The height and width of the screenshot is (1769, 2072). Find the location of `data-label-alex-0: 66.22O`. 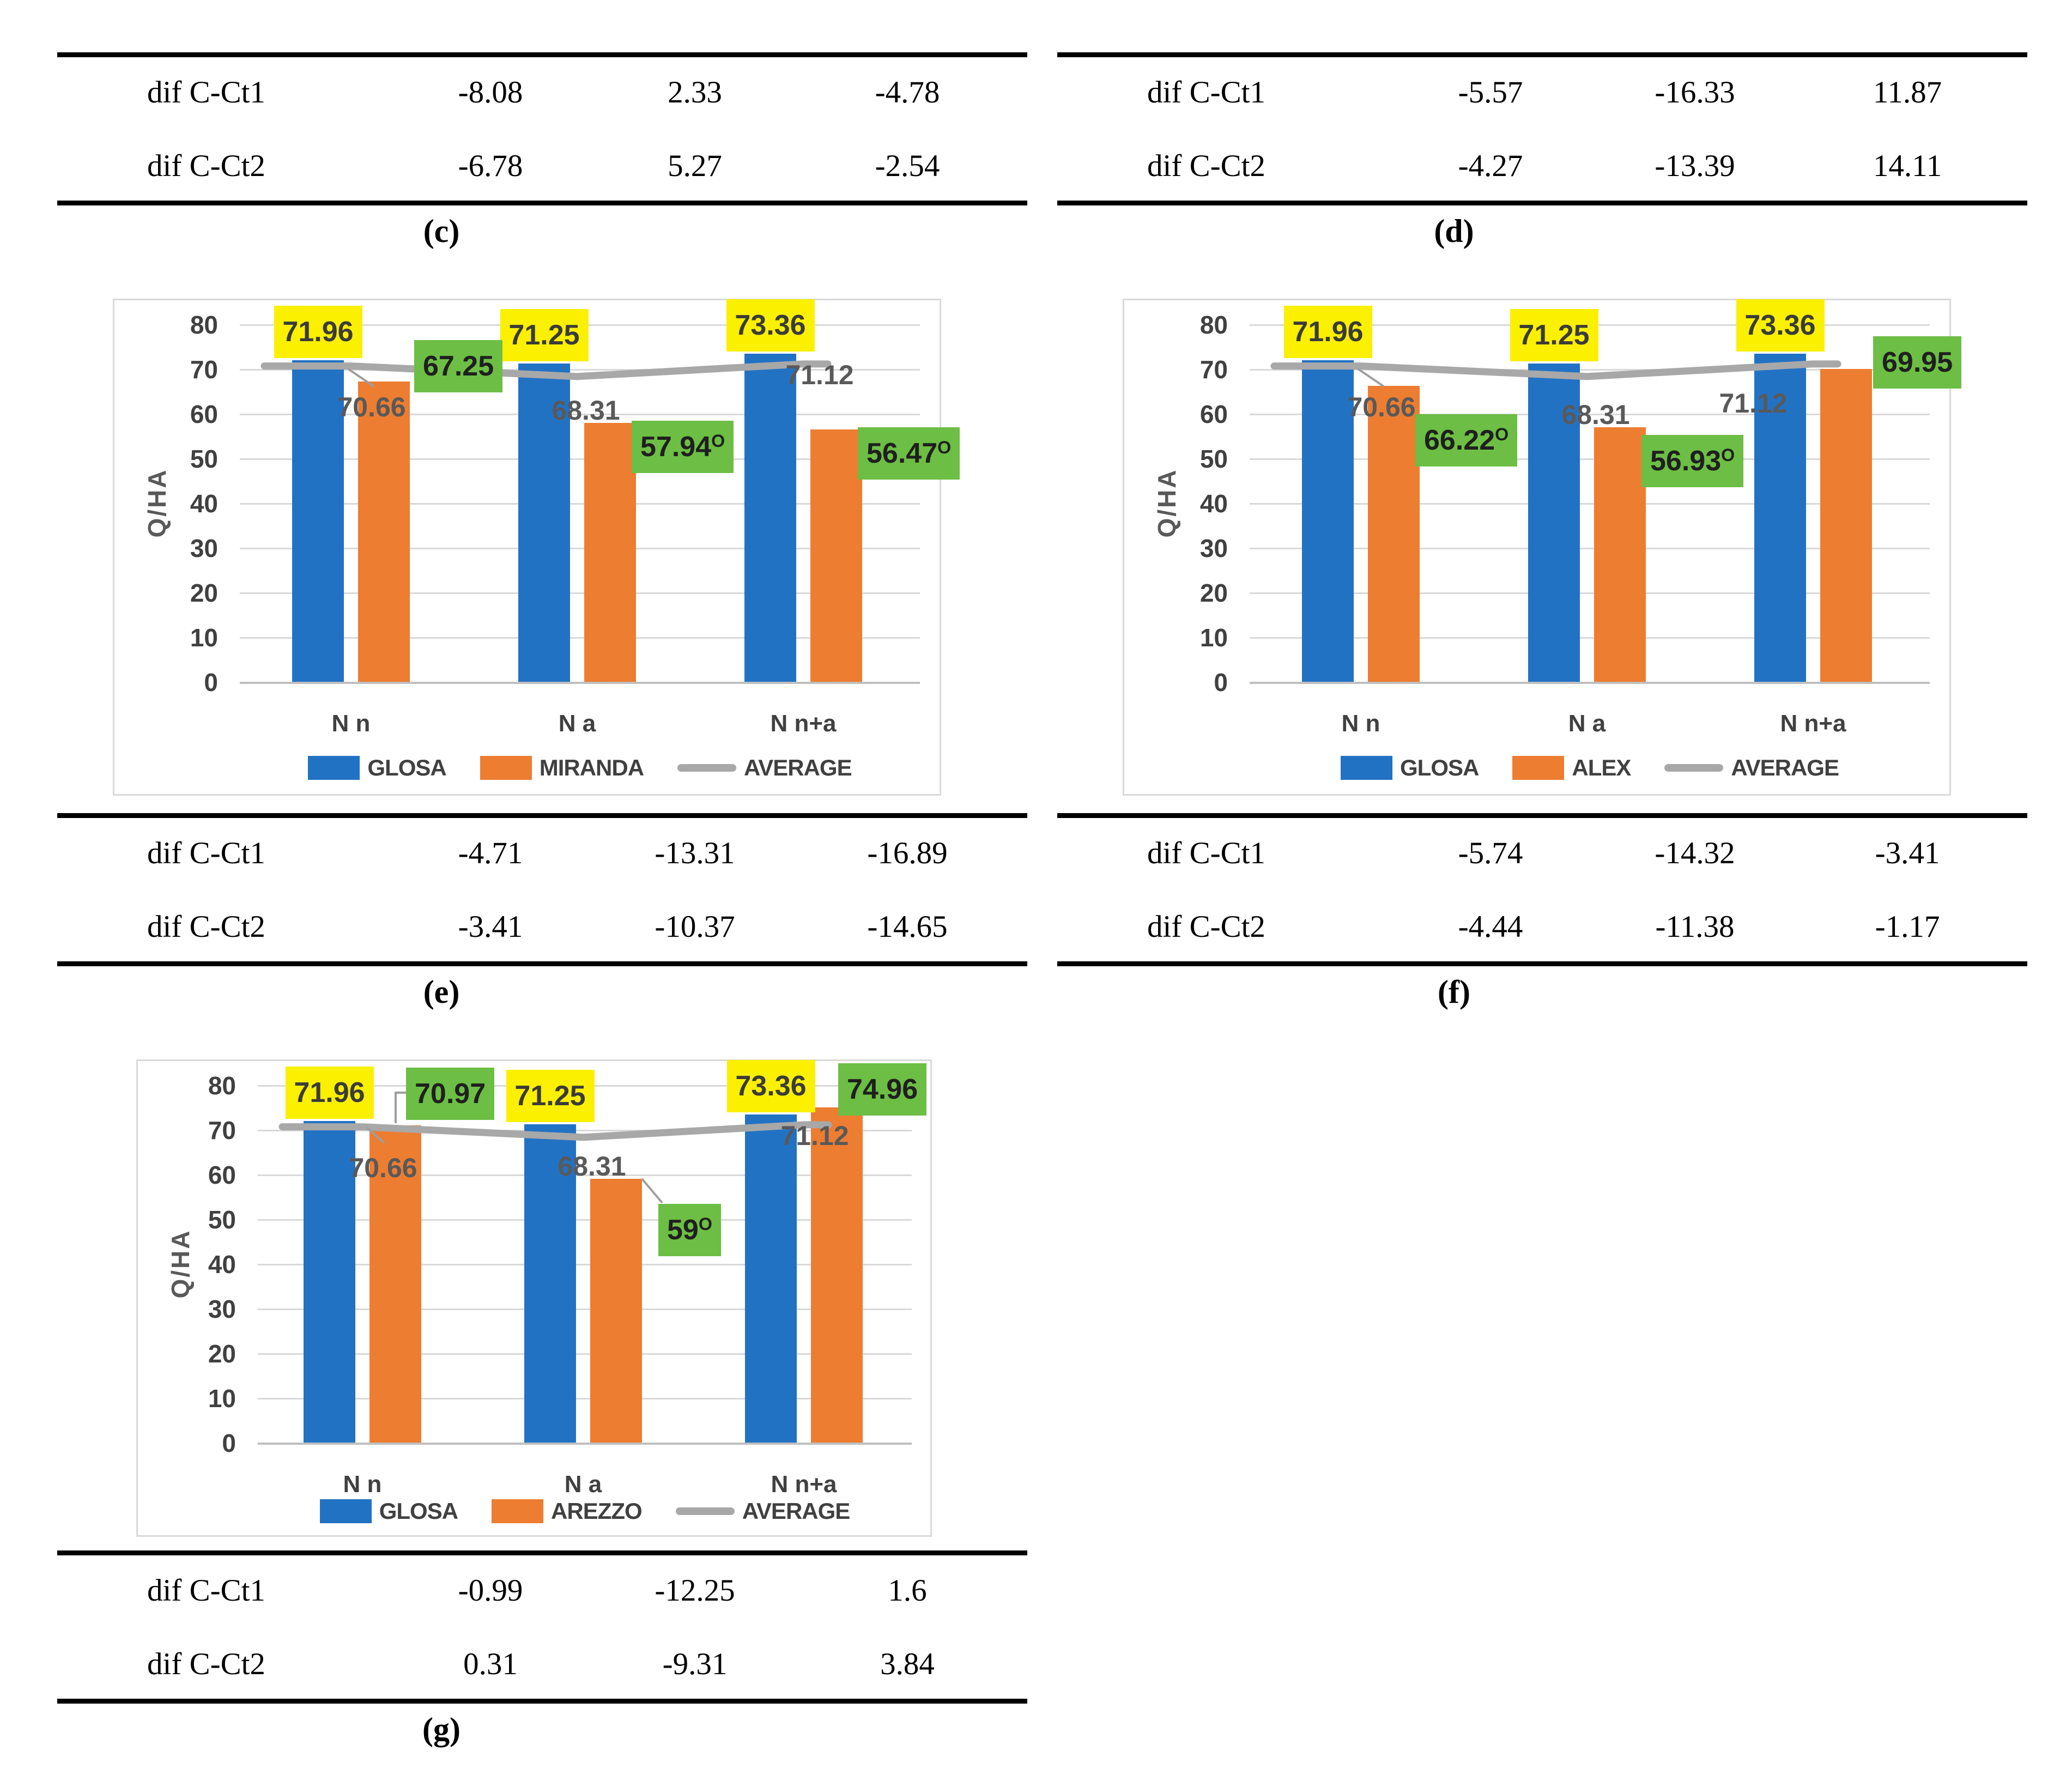

data-label-alex-0: 66.22O is located at coordinates (1466, 441).